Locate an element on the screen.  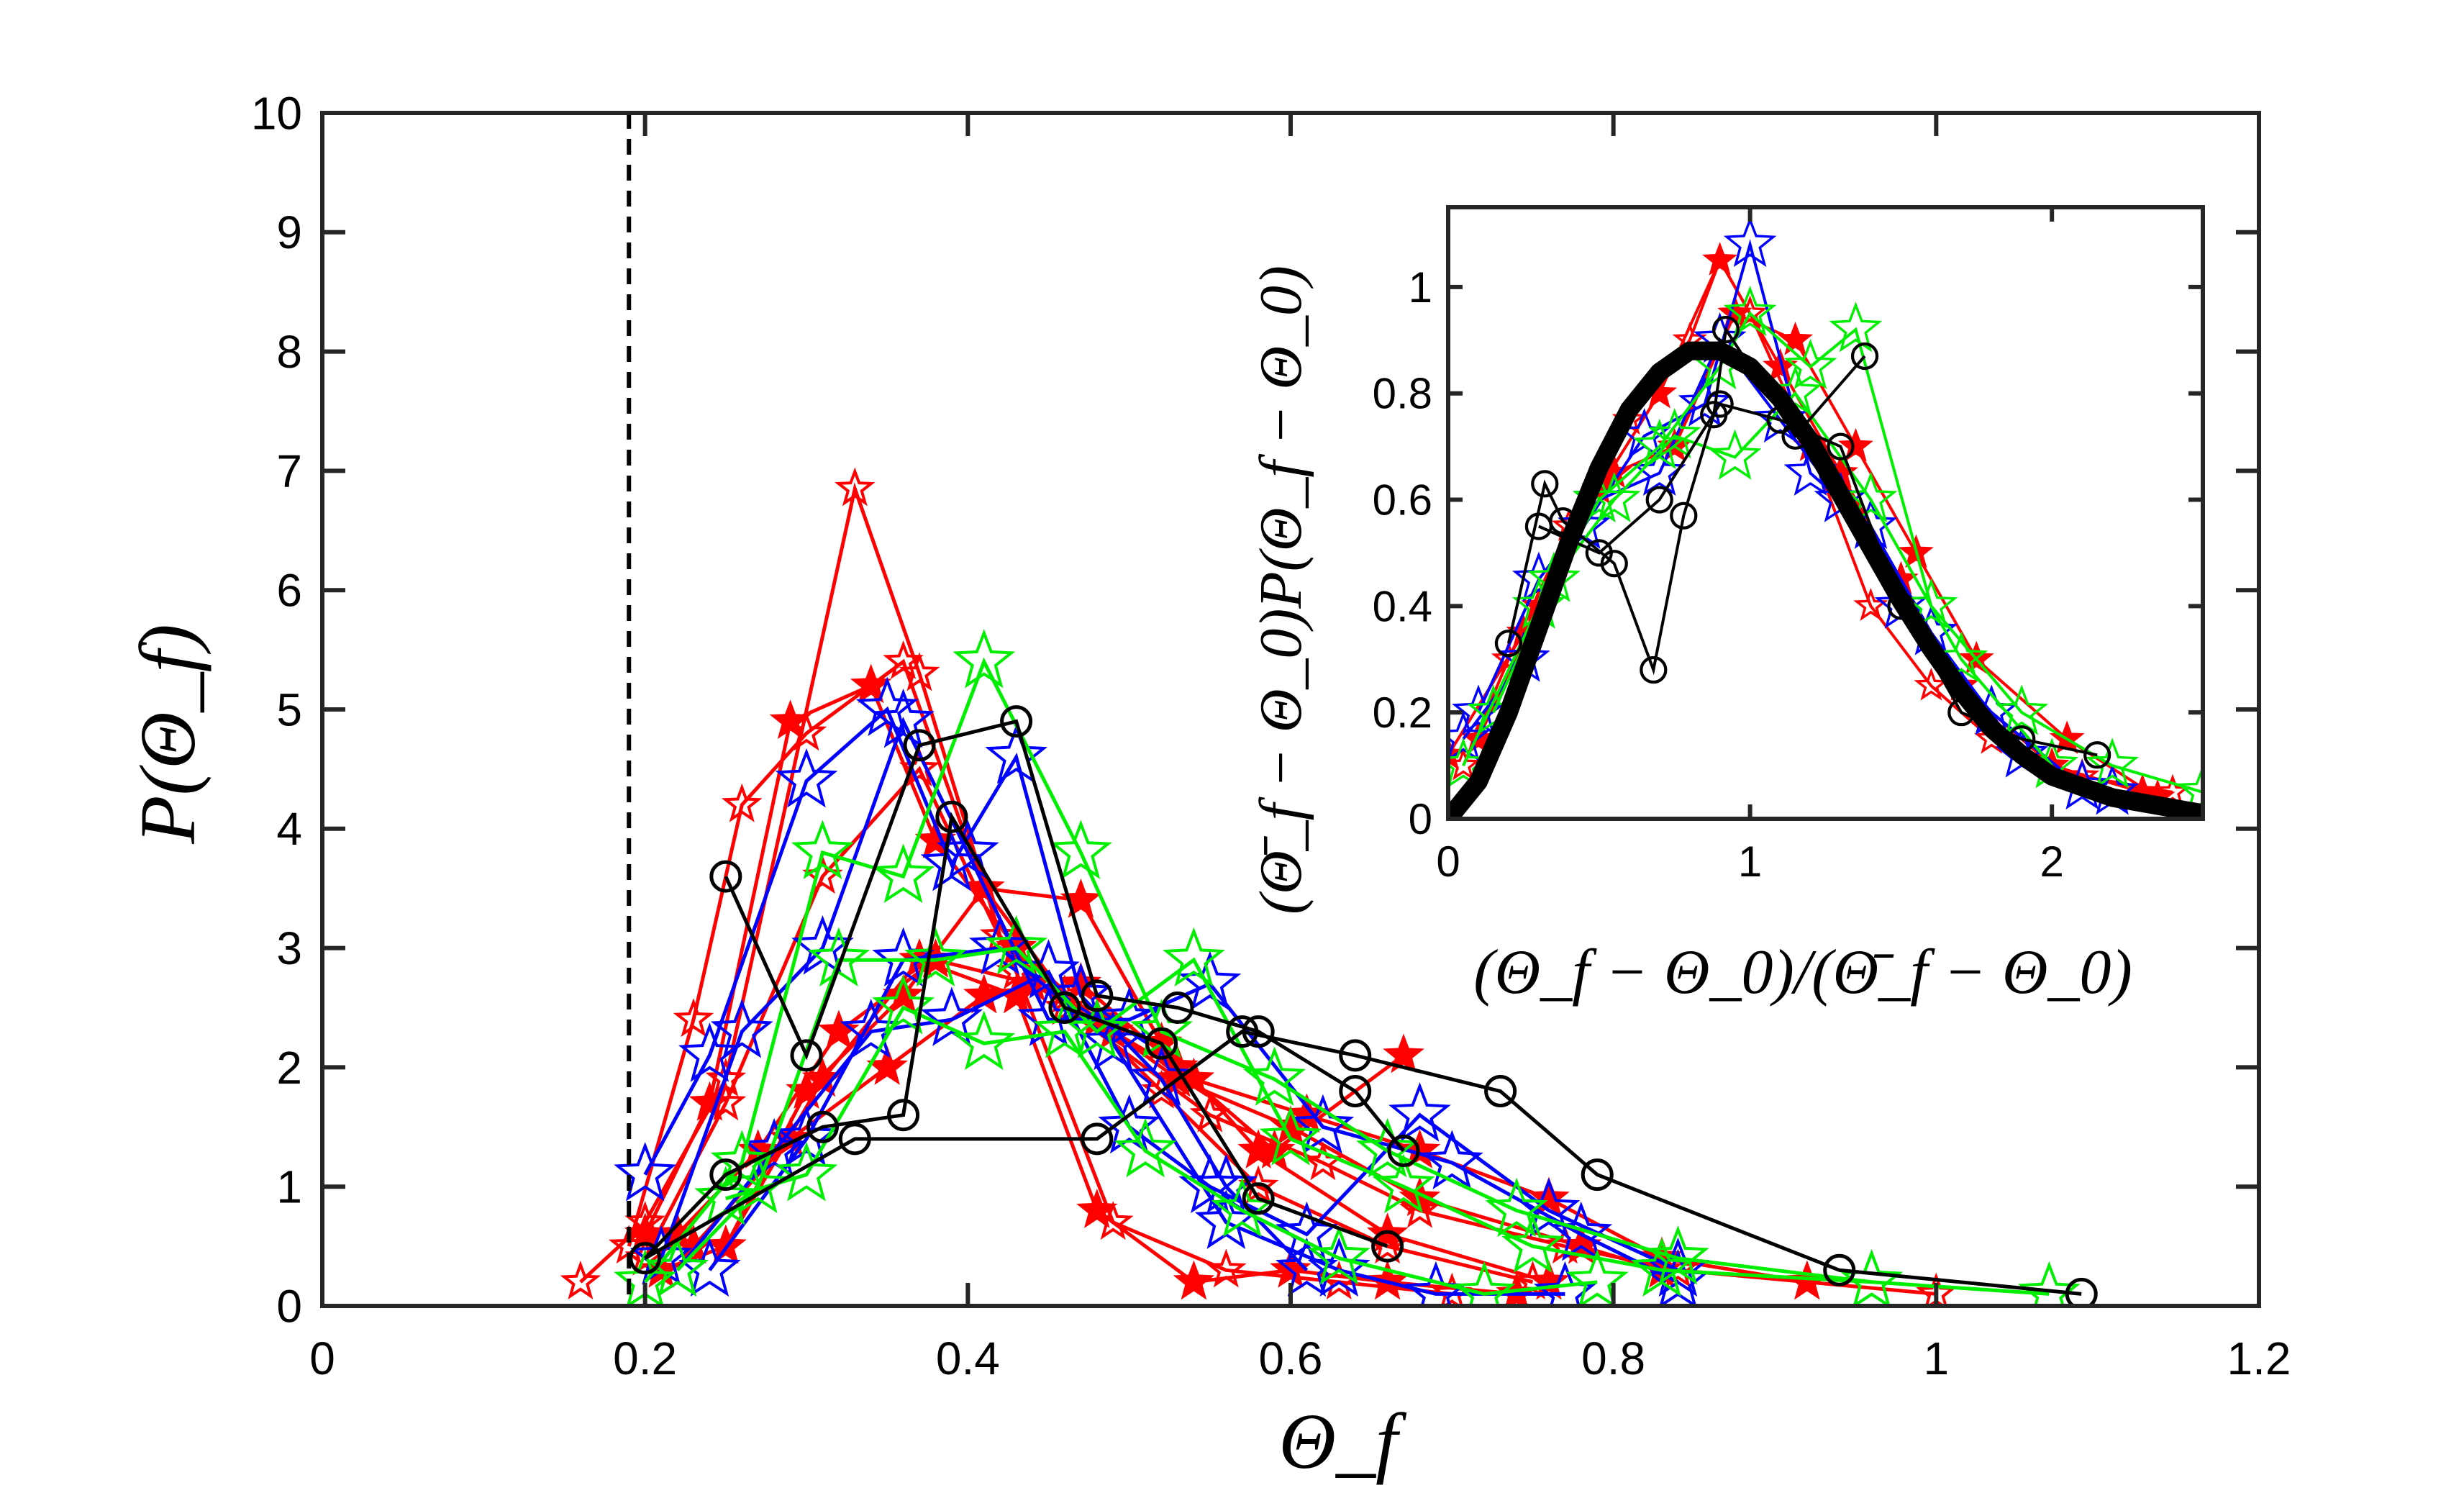
main-ytick-label: 0 is located at coordinates (289, 1306).